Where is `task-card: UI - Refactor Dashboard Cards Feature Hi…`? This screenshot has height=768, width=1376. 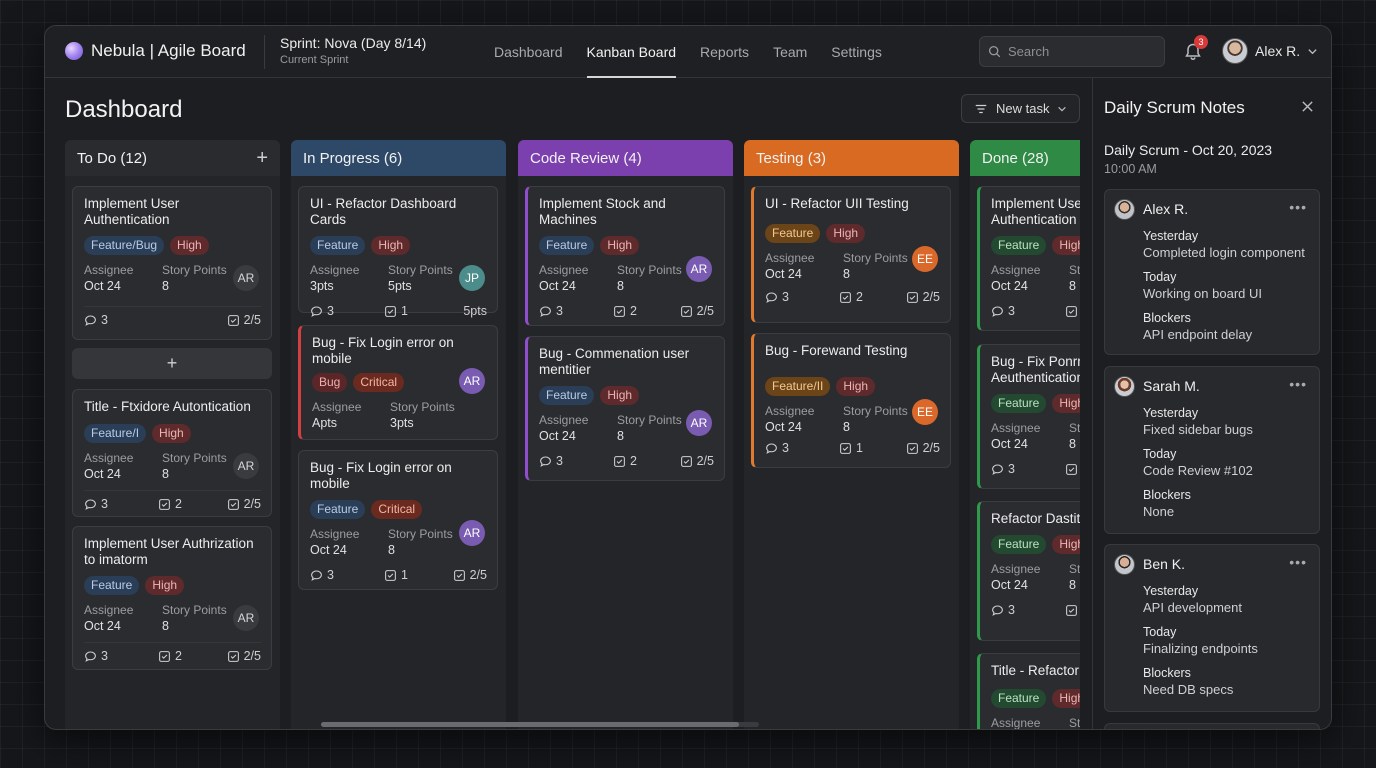 task-card: UI - Refactor Dashboard Cards Feature Hi… is located at coordinates (398, 252).